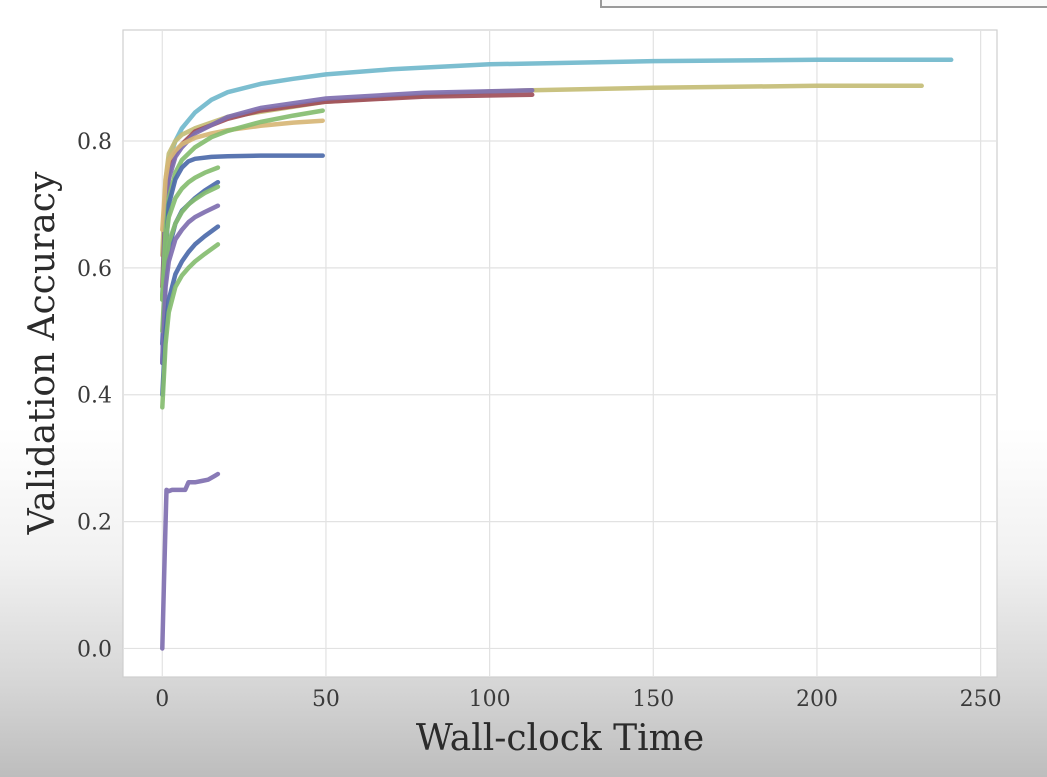 The image size is (1047, 777). What do you see at coordinates (94, 269) in the screenshot?
I see `y-tick-label: 0.6` at bounding box center [94, 269].